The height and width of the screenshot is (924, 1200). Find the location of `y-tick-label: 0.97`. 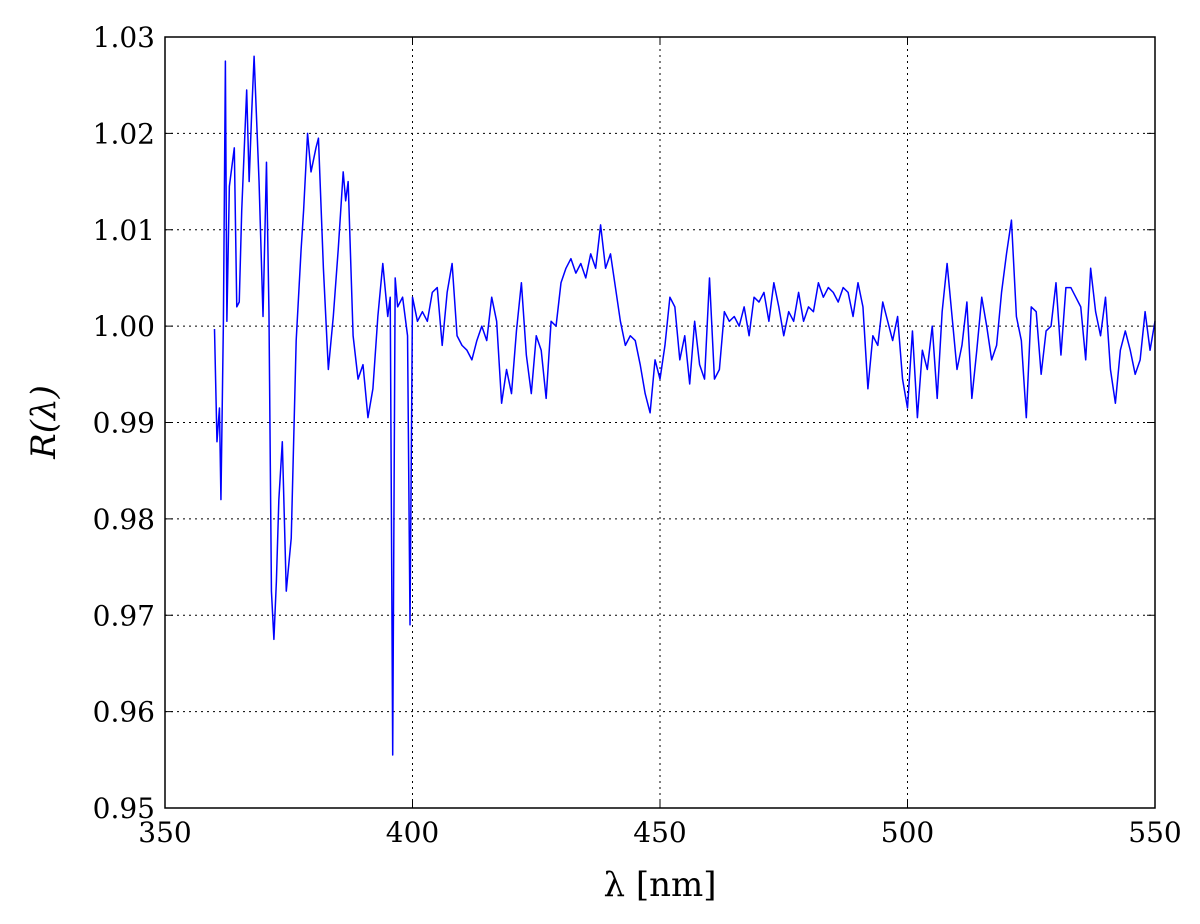

y-tick-label: 0.97 is located at coordinates (124, 615).